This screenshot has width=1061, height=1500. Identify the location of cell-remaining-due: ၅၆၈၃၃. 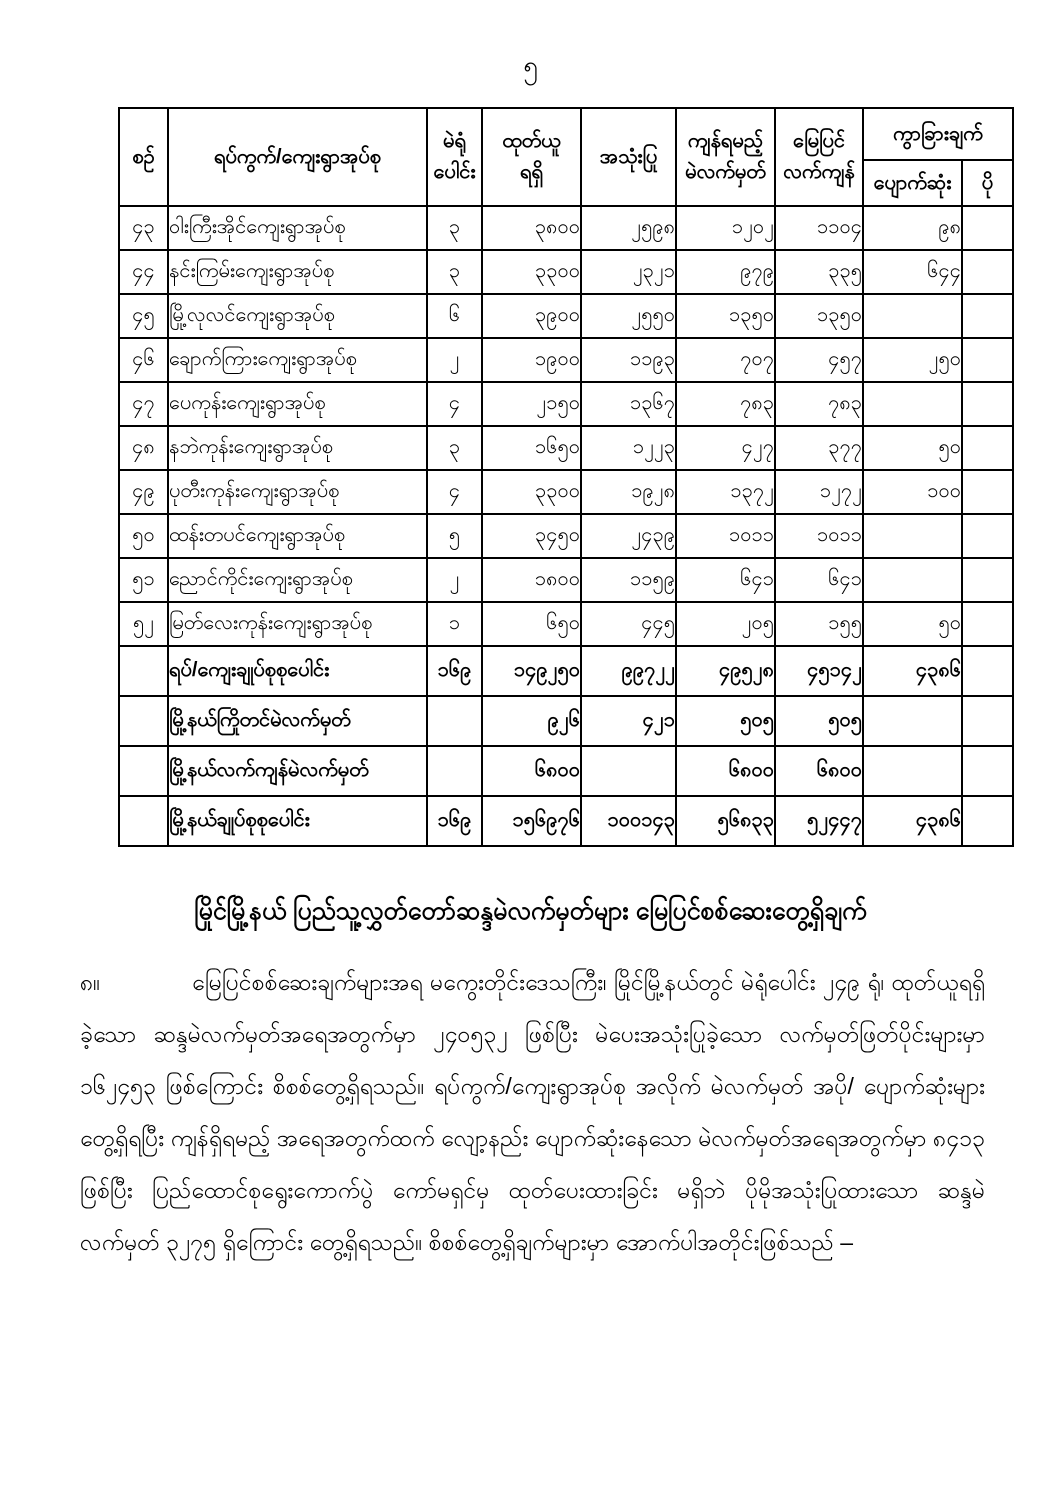
(725, 821).